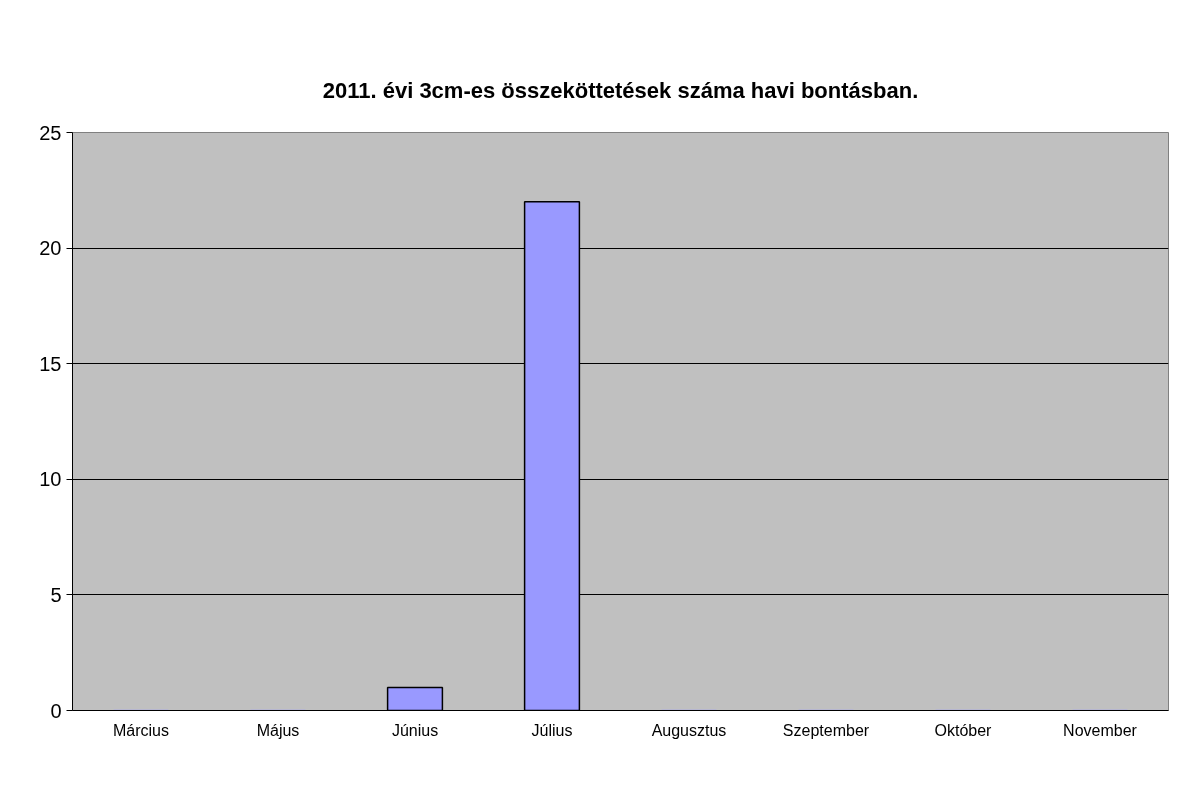  Describe the element at coordinates (826, 730) in the screenshot. I see `x-tick-label: Szeptember` at that location.